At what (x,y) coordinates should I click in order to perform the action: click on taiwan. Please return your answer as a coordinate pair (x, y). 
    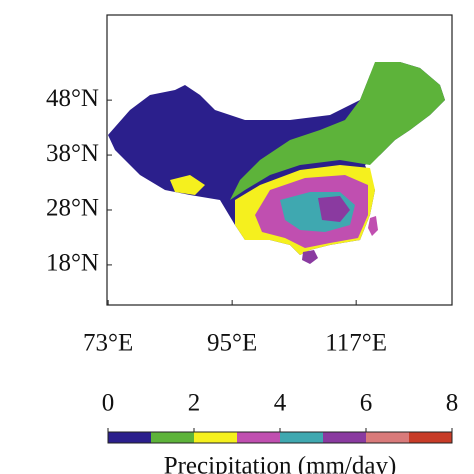
    Looking at the image, I should click on (373, 226).